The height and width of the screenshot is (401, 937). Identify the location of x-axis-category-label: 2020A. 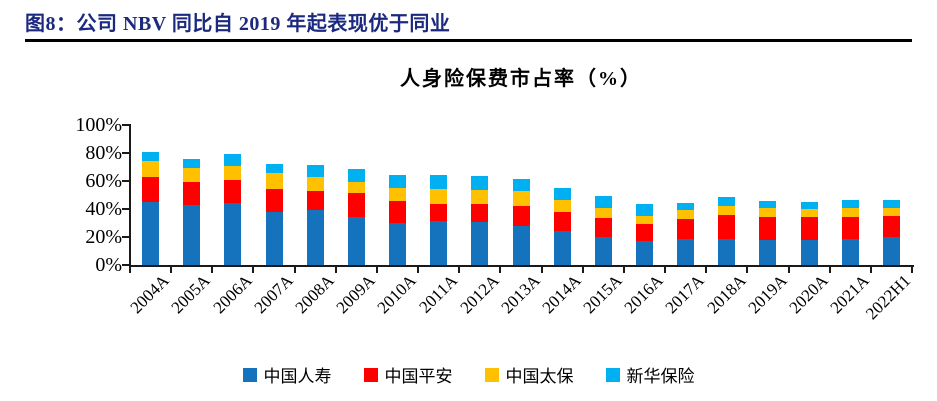
(808, 294).